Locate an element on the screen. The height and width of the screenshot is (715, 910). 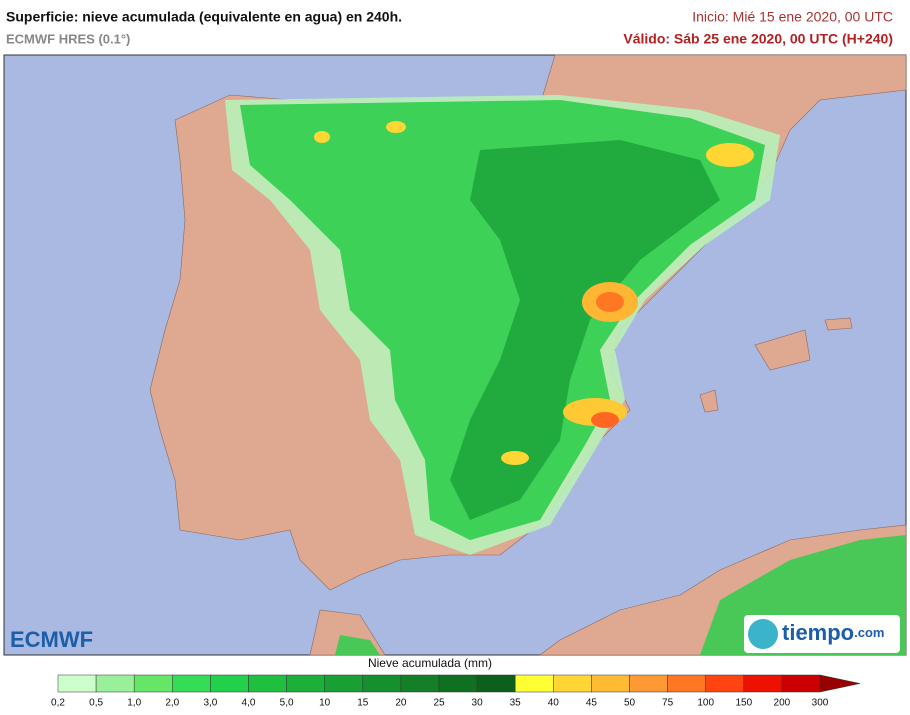
colorbar-tick-label: 4,0 is located at coordinates (249, 703).